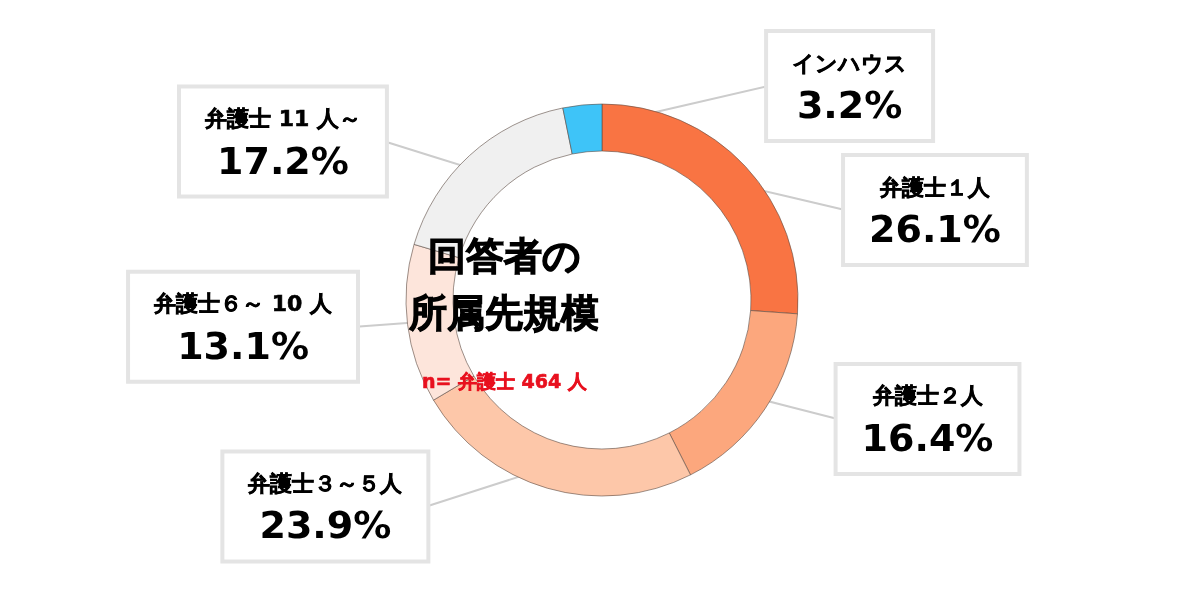 Image resolution: width=1200 pixels, height=600 pixels. I want to click on data-label: 23.9%, so click(325, 525).